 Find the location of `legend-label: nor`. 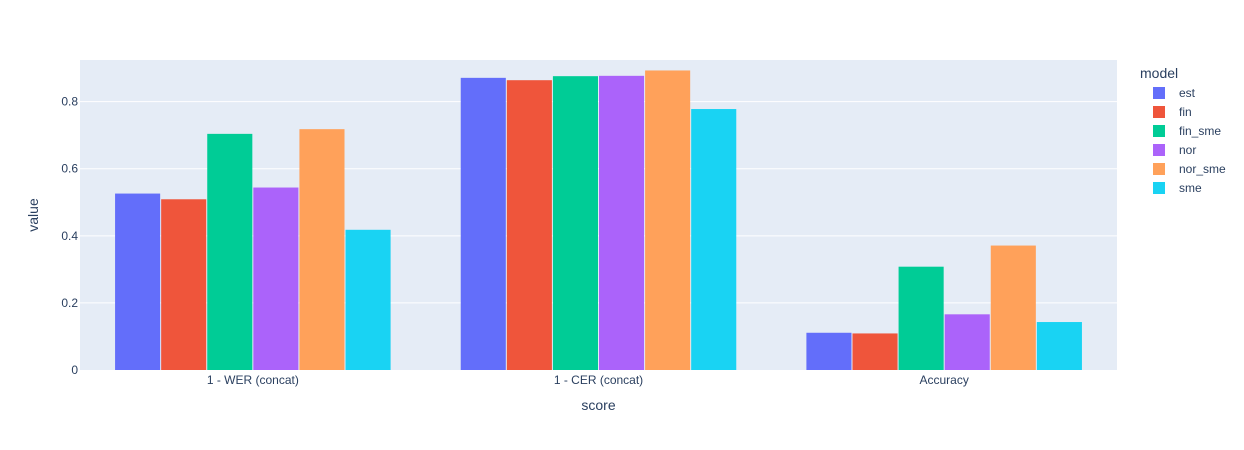

legend-label: nor is located at coordinates (1187, 150).